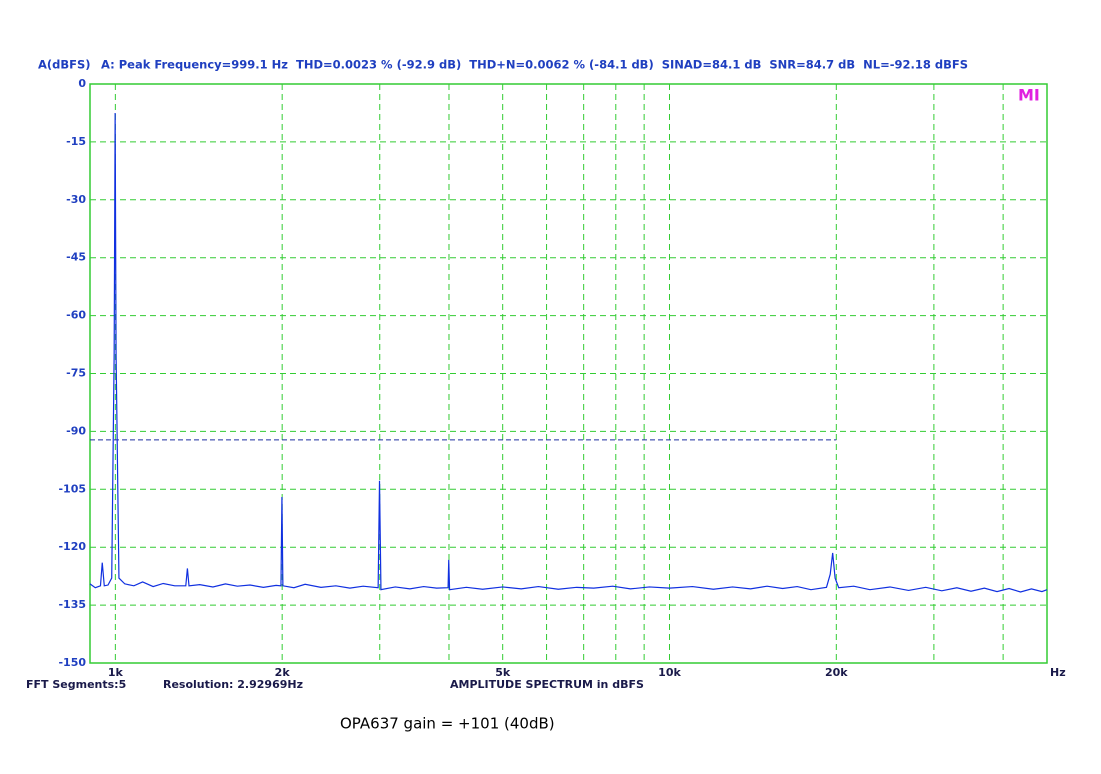 This screenshot has width=1101, height=774. I want to click on footer-resolution: Resolution: 2.92969Hz, so click(233, 684).